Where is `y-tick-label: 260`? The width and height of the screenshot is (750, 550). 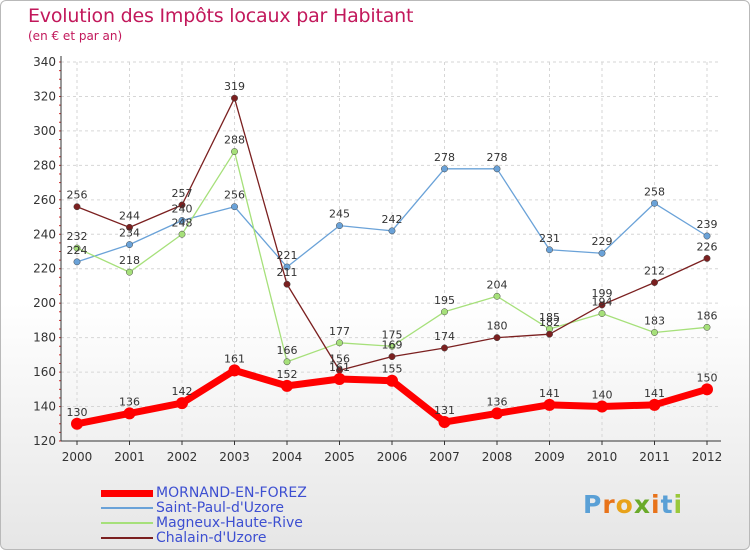 y-tick-label: 260 is located at coordinates (44, 200).